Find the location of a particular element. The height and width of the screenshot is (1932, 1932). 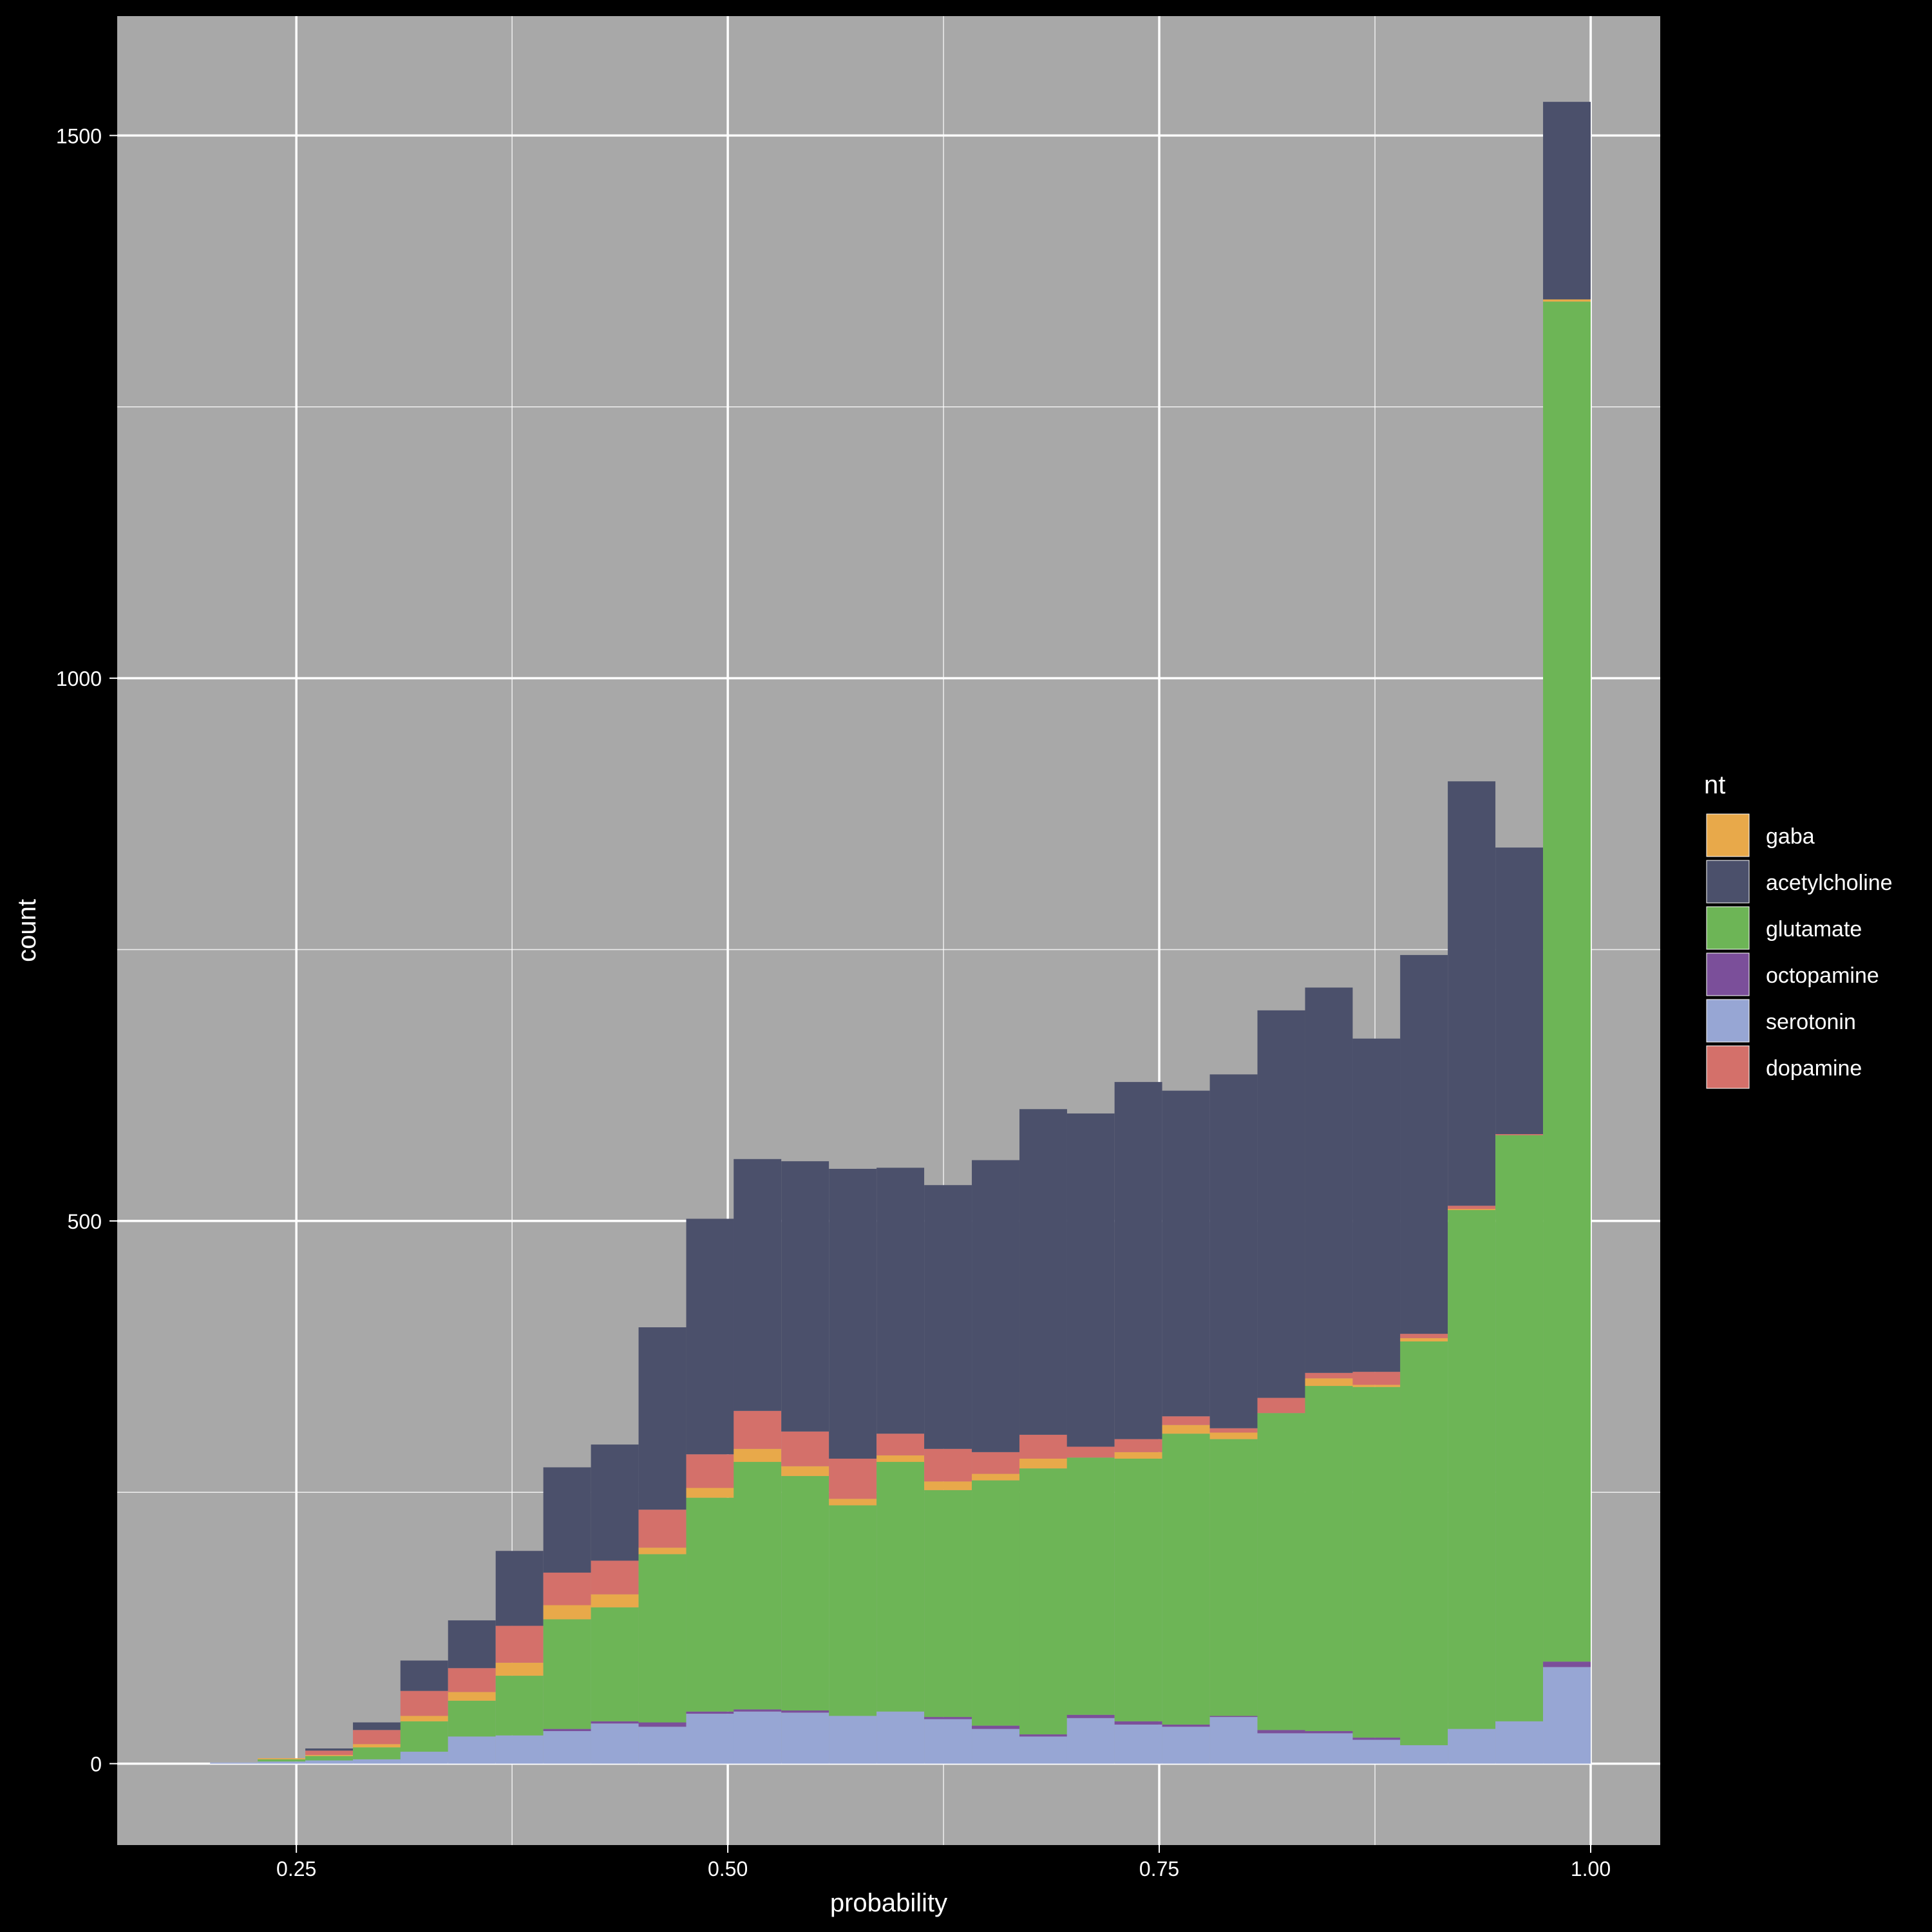

legend-swatch-serotonin is located at coordinates (1728, 1021).